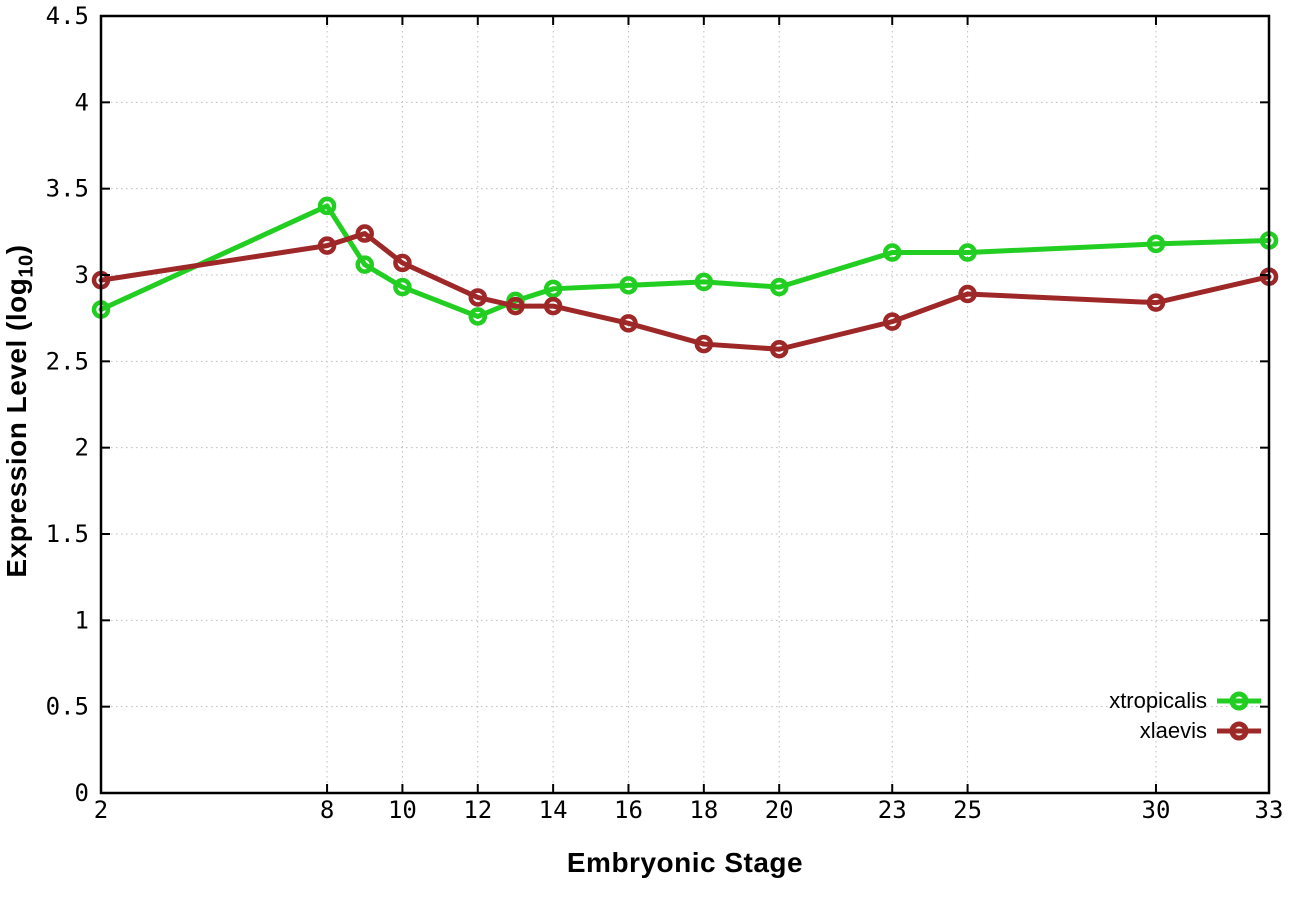  I want to click on x-tick-label: 33, so click(1269, 810).